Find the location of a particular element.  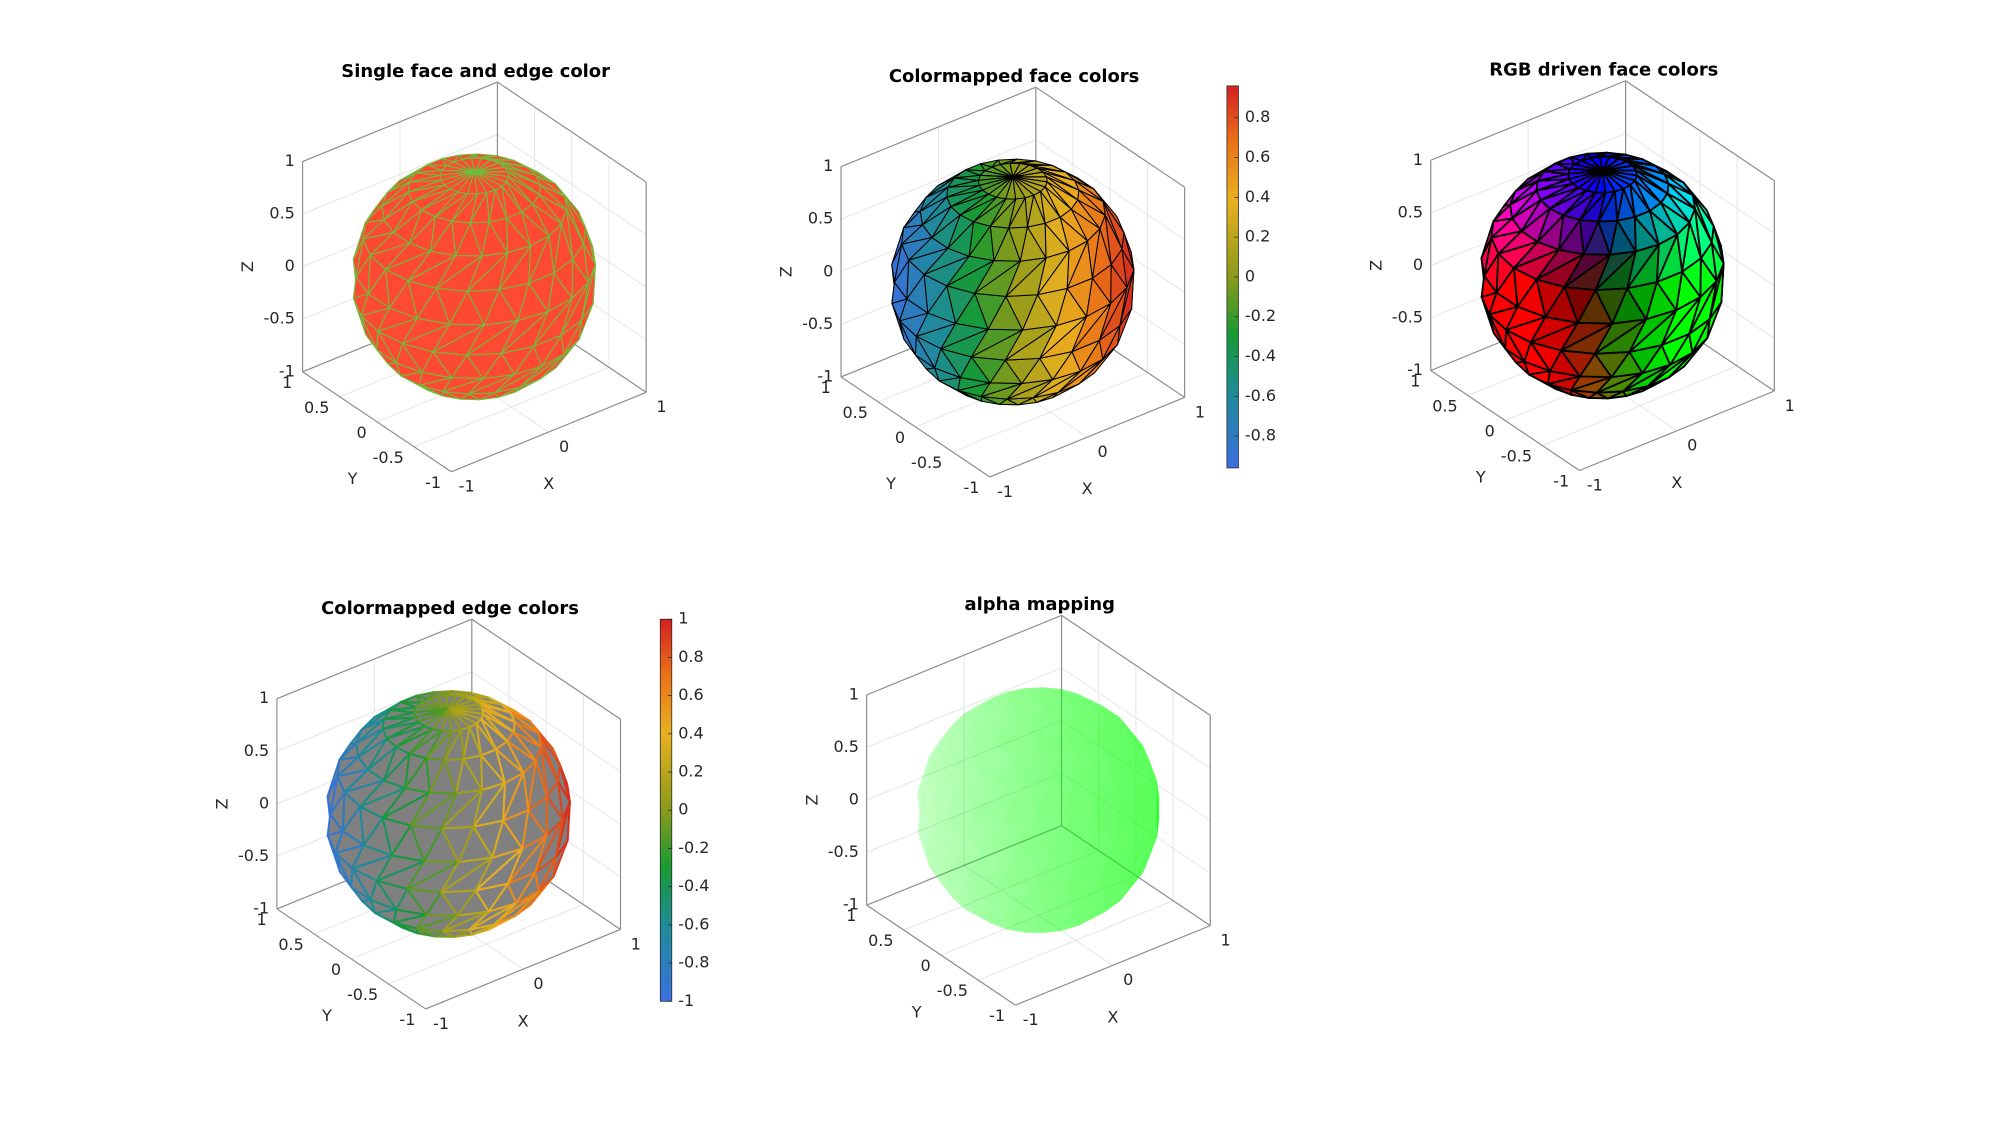

z-tick-label: 1 is located at coordinates (290, 160).